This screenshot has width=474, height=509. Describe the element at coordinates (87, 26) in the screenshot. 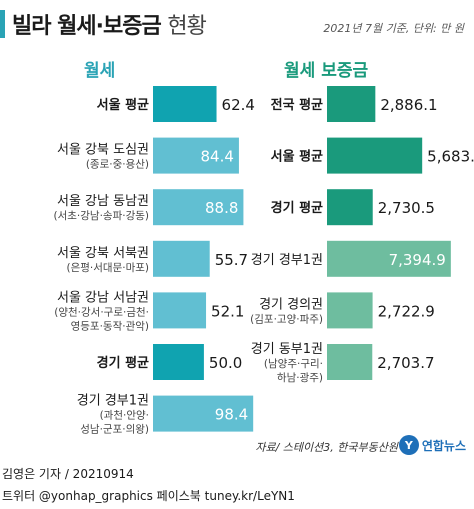

I see `chart-title-bold: 빌라 월세·보증금` at that location.